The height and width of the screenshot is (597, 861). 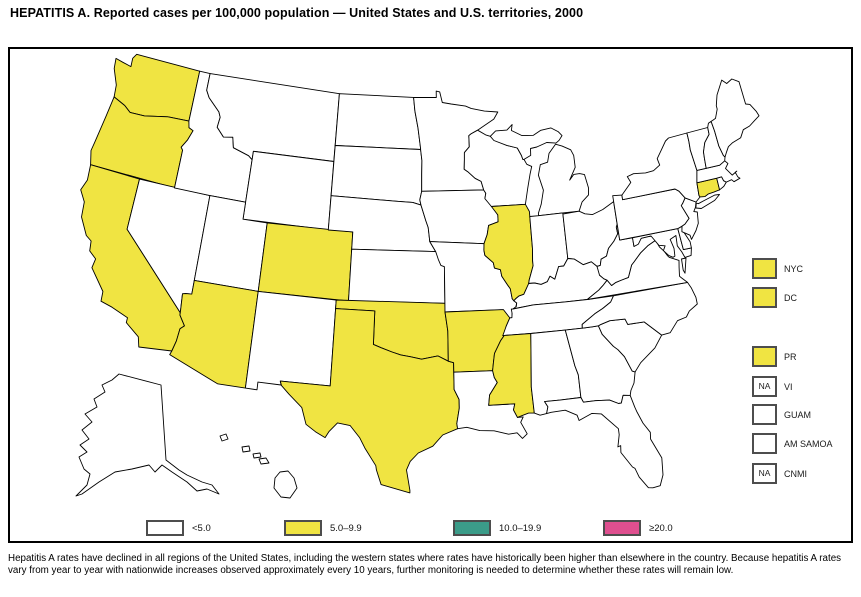 What do you see at coordinates (472, 528) in the screenshot?
I see `legend-swatch-10to19` at bounding box center [472, 528].